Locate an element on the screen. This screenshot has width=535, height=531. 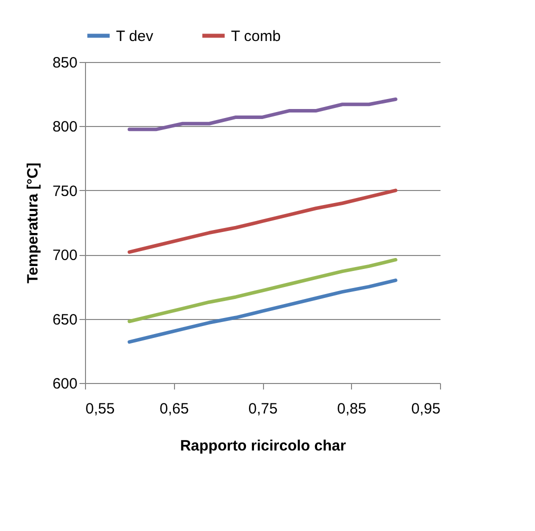
y-tick-label: 850 is located at coordinates (65, 63).